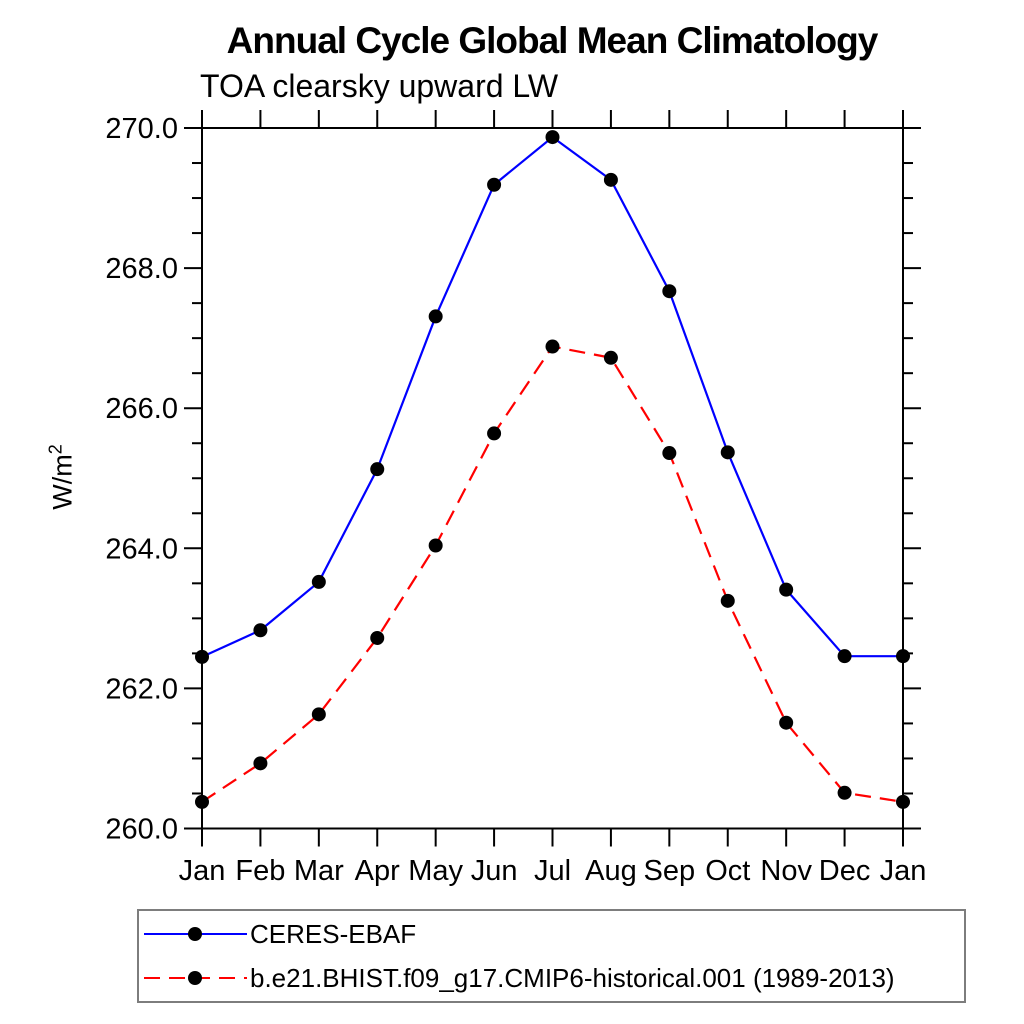  What do you see at coordinates (435, 871) in the screenshot?
I see `x-tick-label: May` at bounding box center [435, 871].